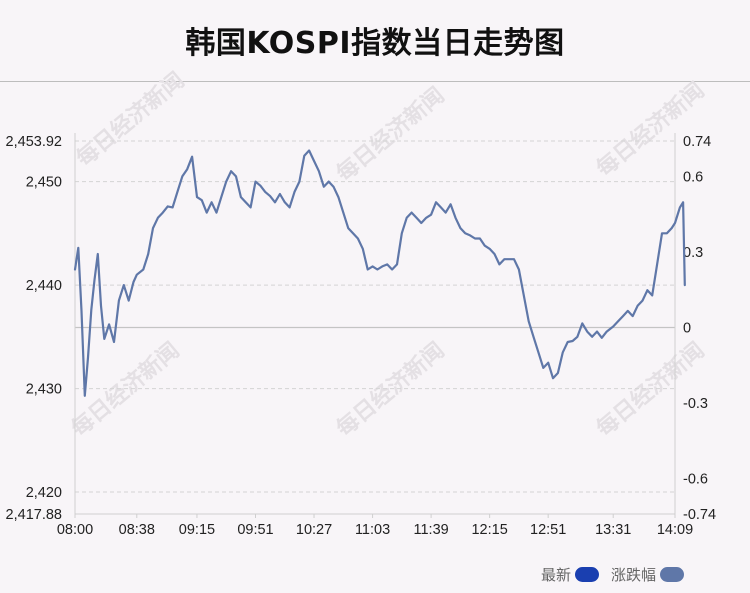 The image size is (750, 593). I want to click on x-tick-label: 14:09, so click(675, 530).